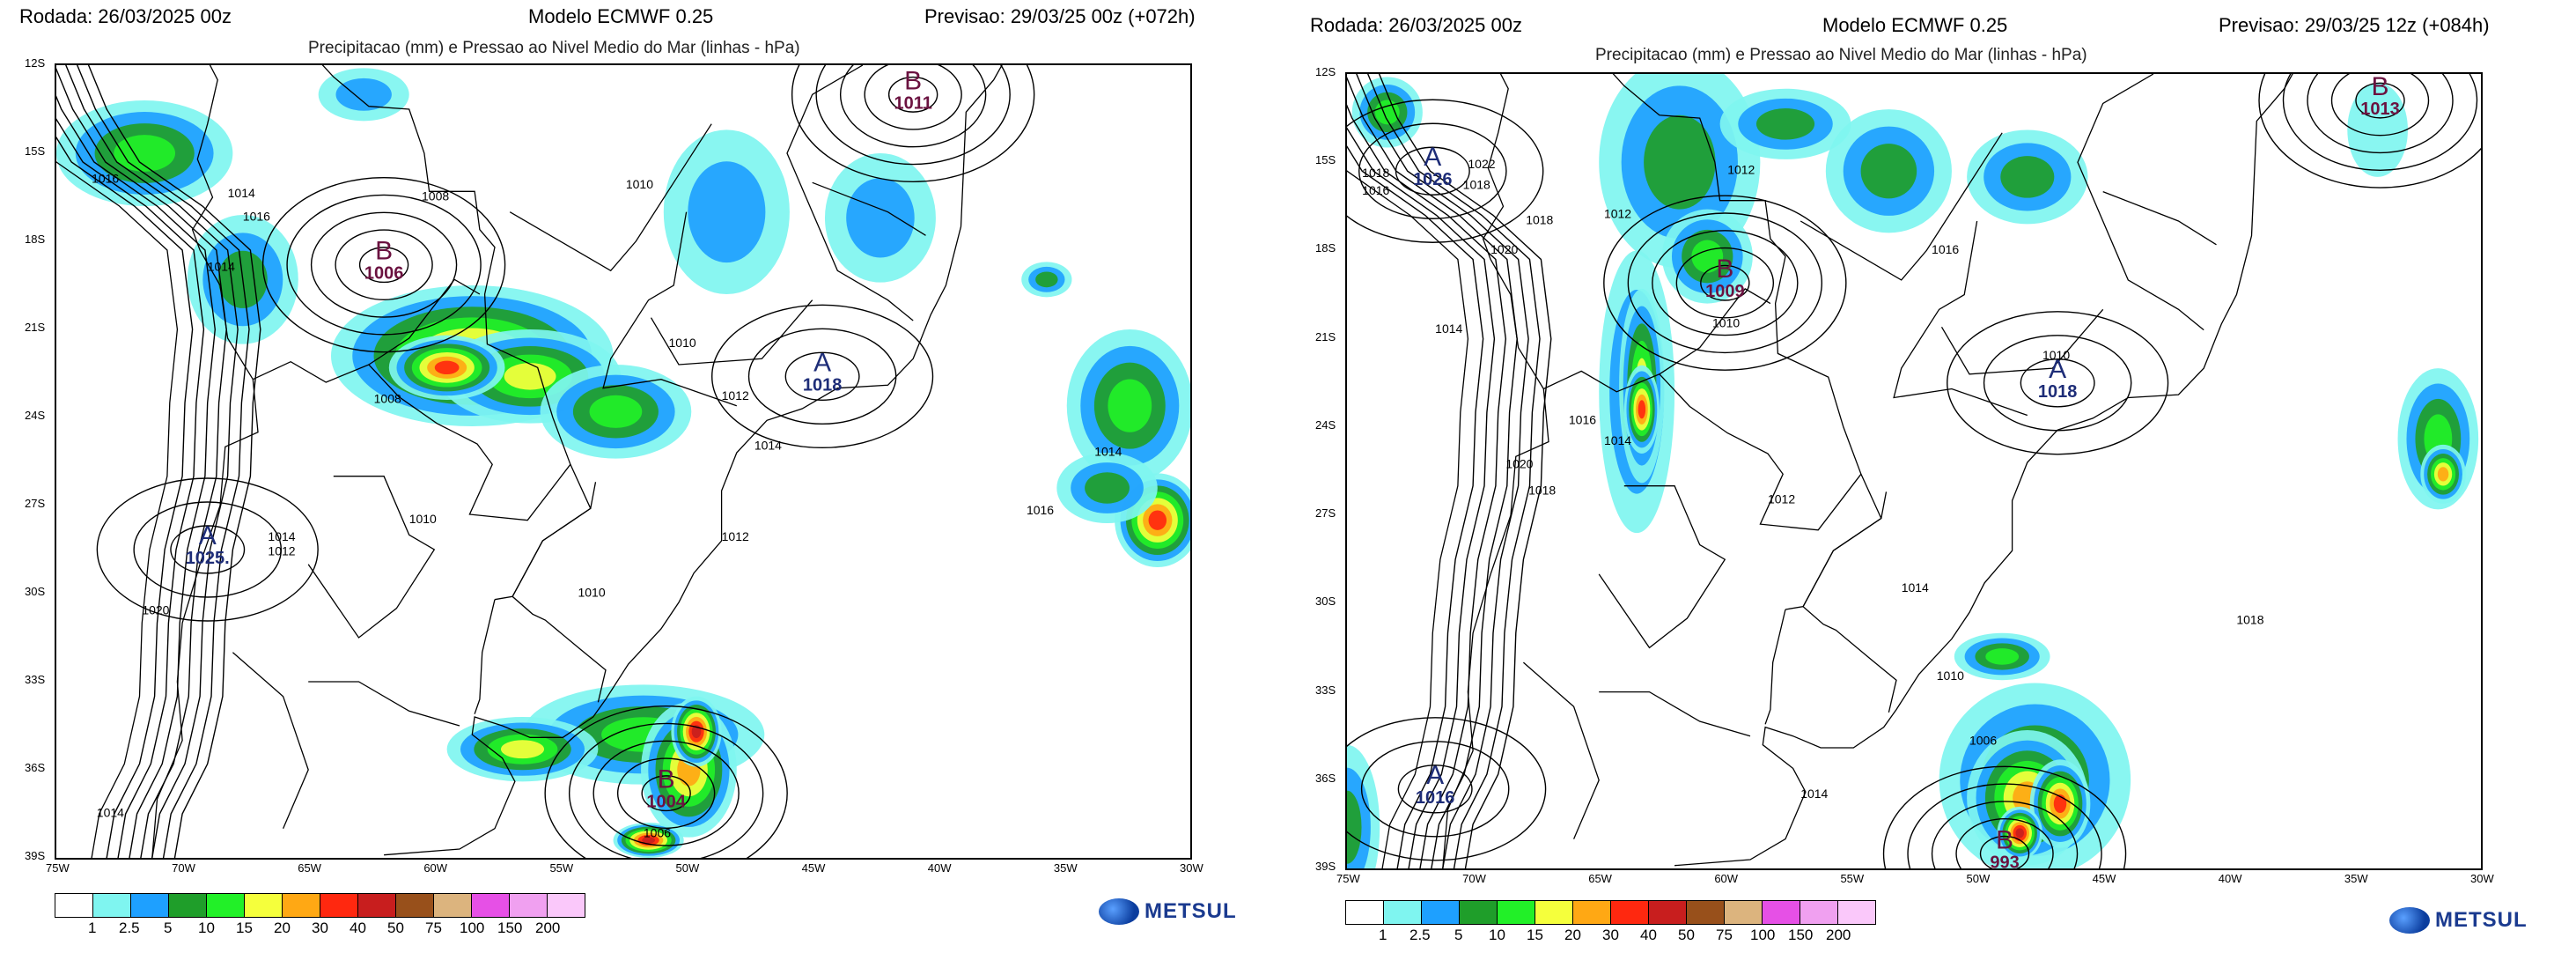  I want to click on lat-tick-label: 15S, so click(1326, 160).